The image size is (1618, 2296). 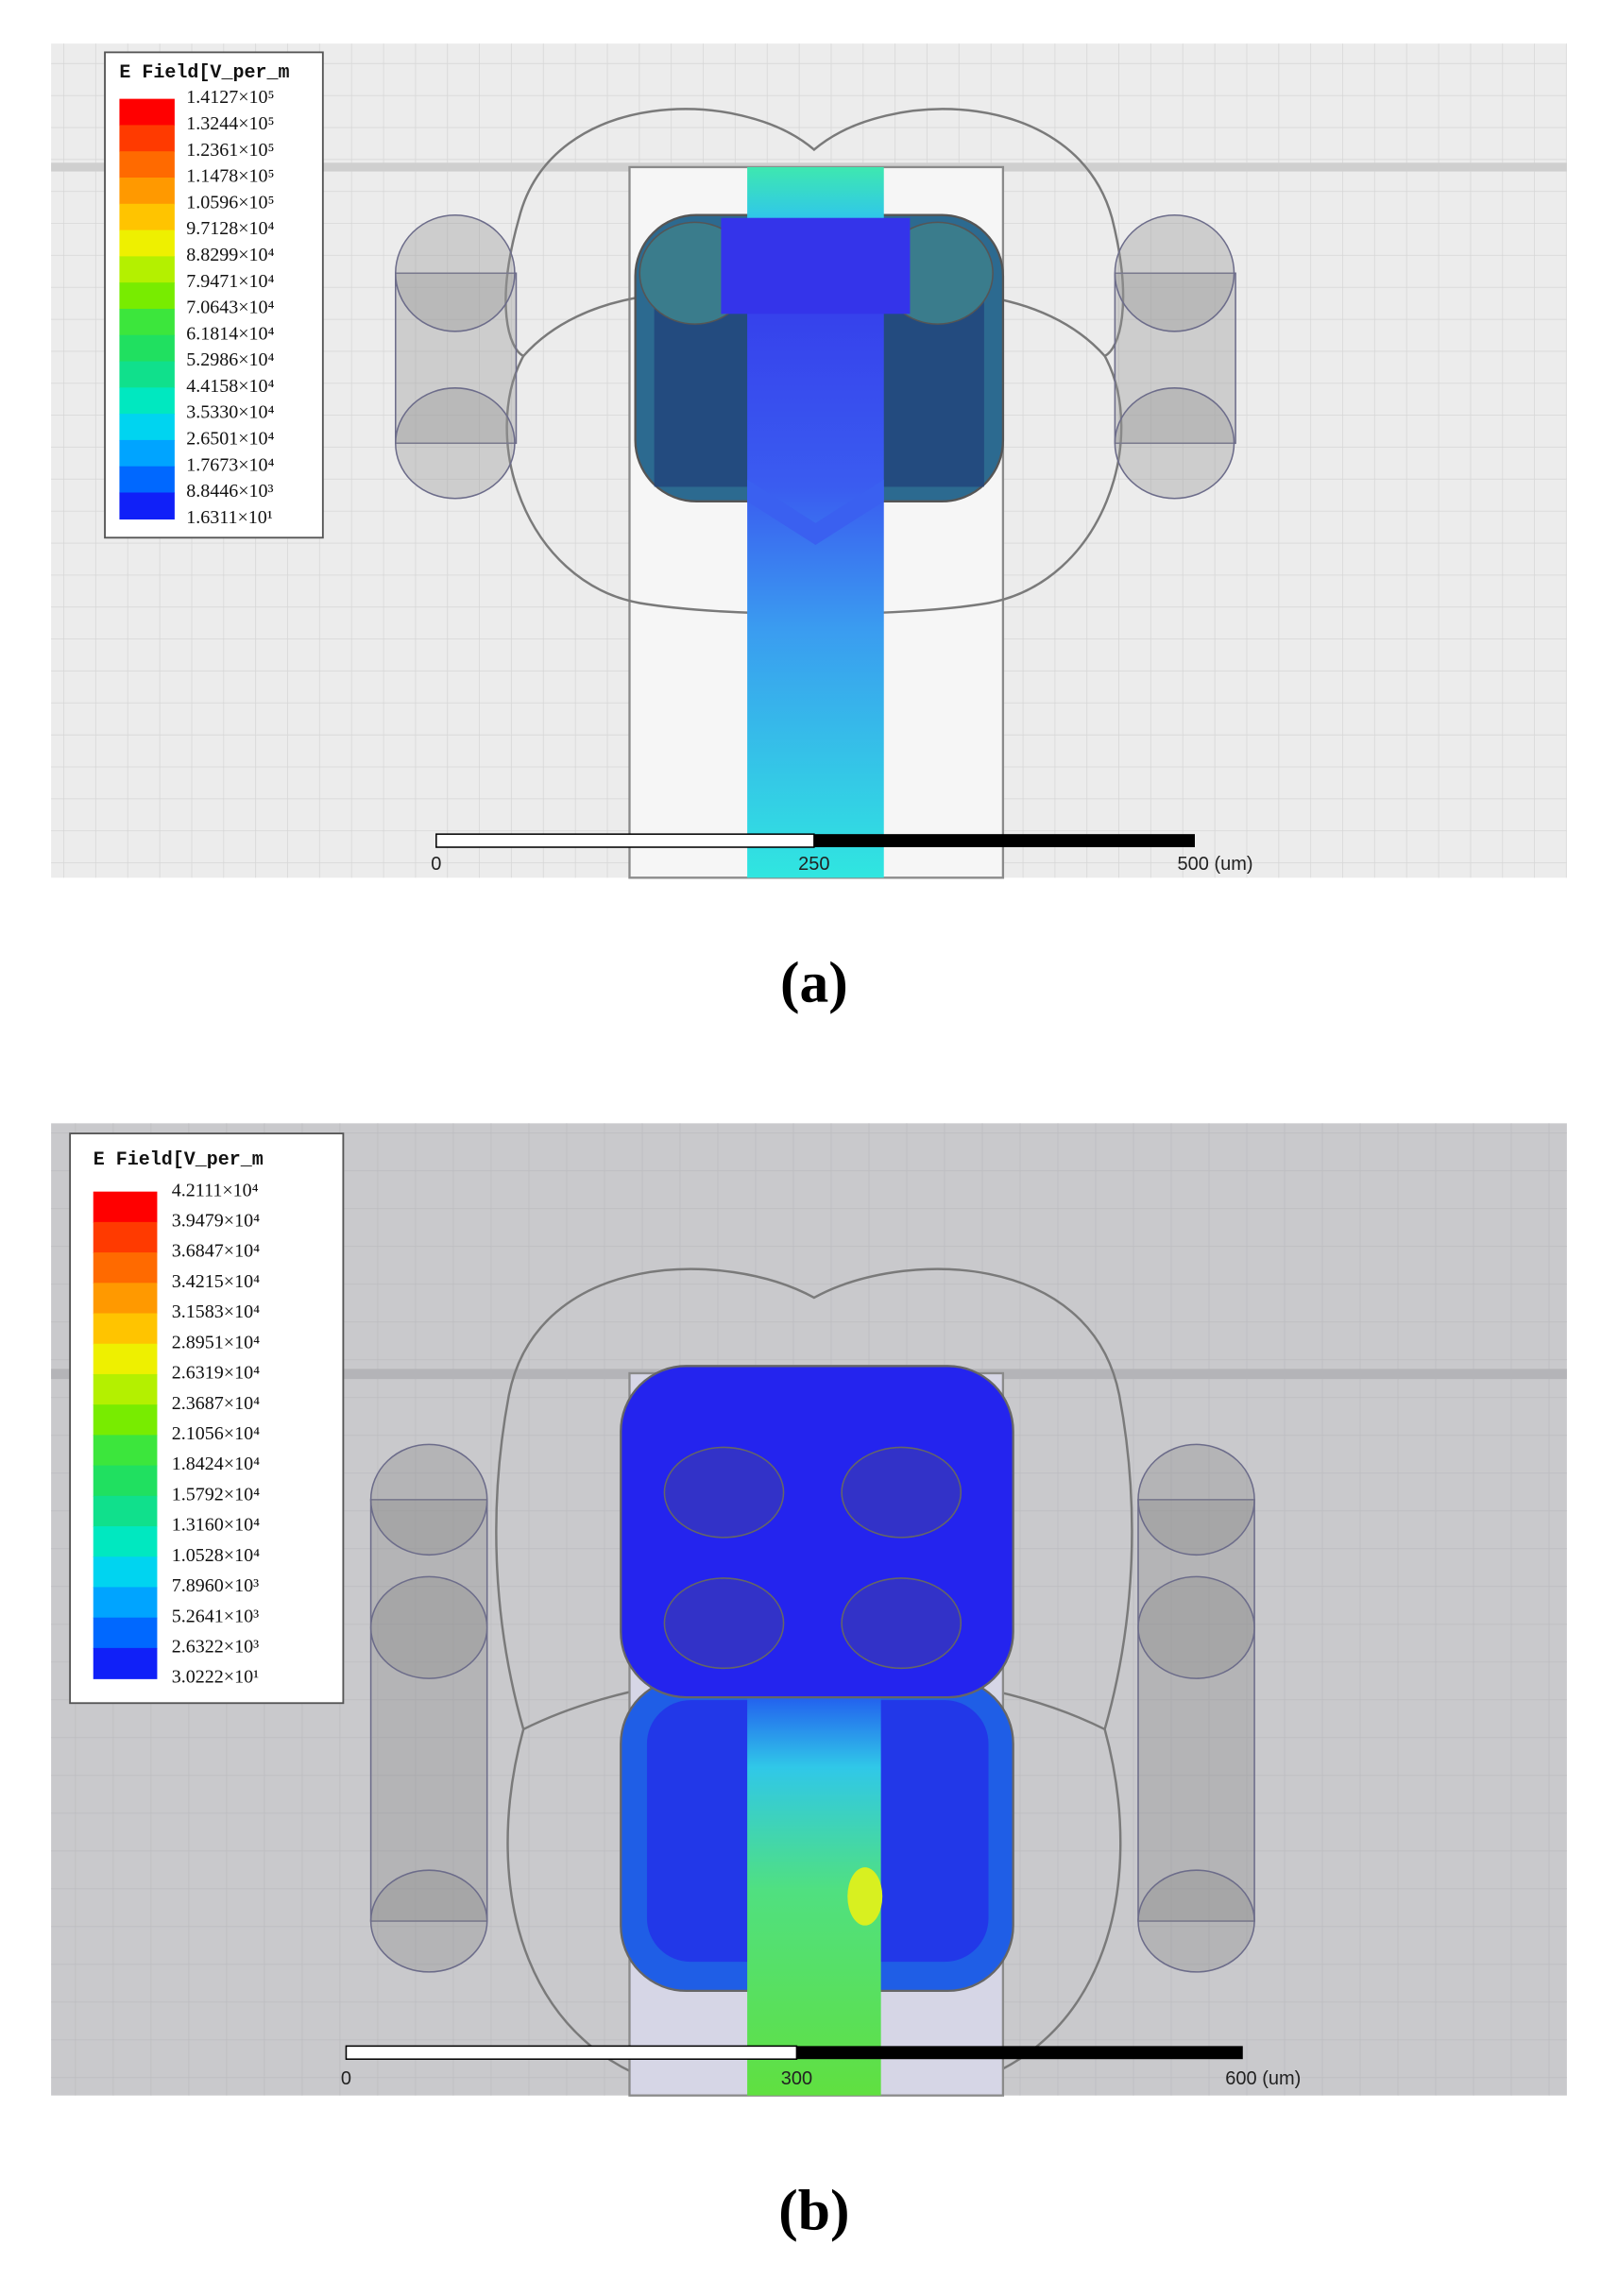 I want to click on legend-label: 1.6311×10¹, so click(x=229, y=518).